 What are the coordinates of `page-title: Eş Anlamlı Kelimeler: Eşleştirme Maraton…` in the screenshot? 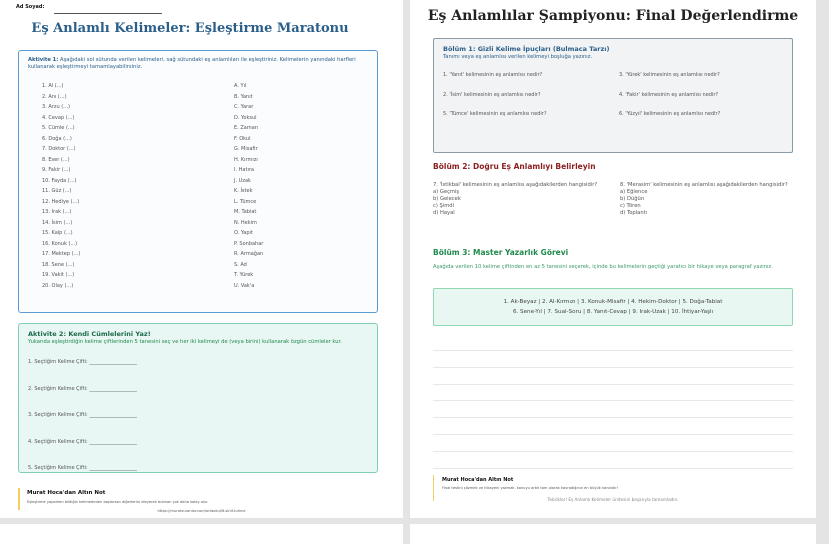 It's located at (190, 28).